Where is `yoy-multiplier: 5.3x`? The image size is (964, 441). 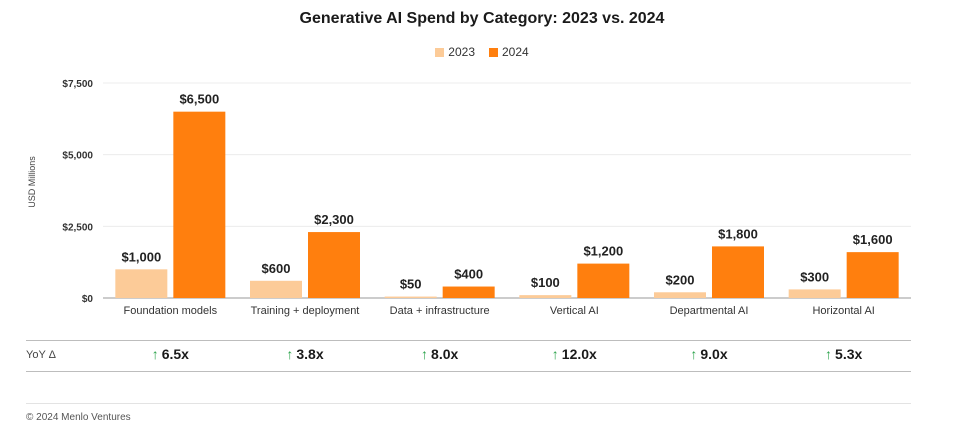
yoy-multiplier: 5.3x is located at coordinates (849, 354).